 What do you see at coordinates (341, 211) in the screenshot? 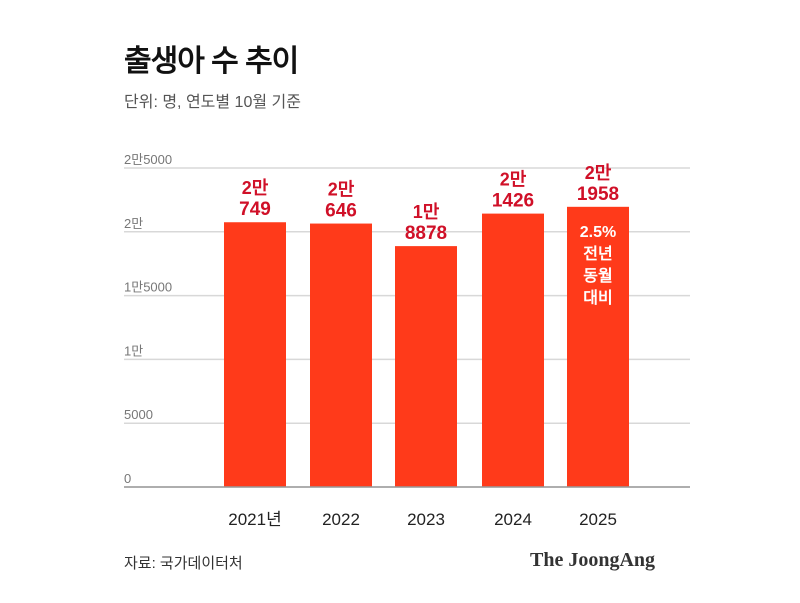
I see `data-label: 646` at bounding box center [341, 211].